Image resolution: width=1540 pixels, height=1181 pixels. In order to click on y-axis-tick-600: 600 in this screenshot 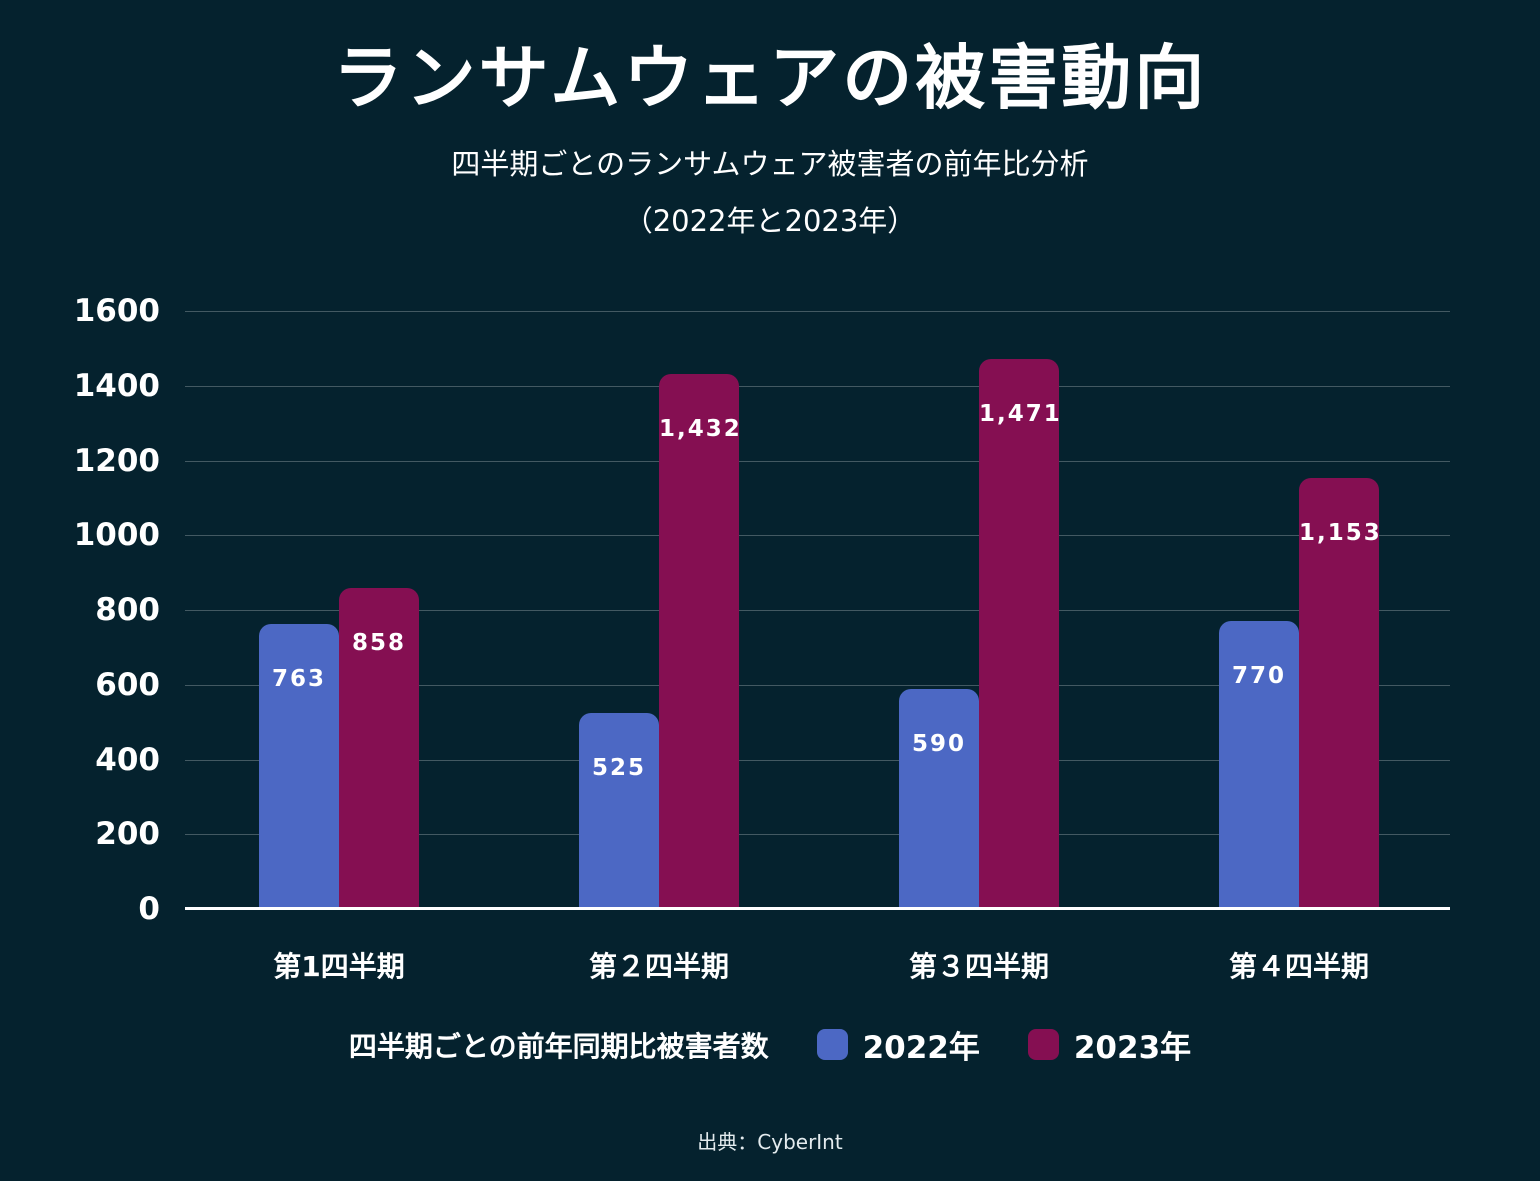, I will do `click(127, 684)`.